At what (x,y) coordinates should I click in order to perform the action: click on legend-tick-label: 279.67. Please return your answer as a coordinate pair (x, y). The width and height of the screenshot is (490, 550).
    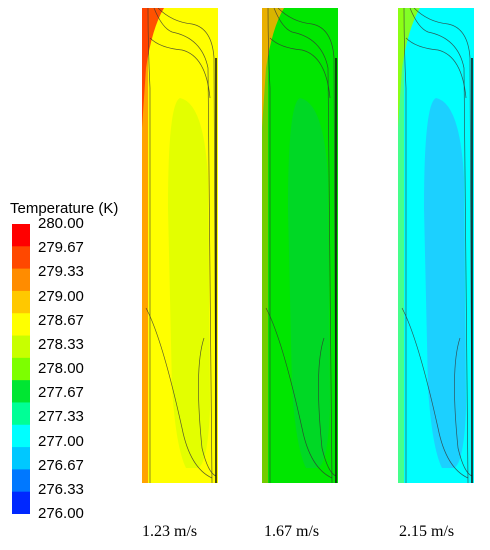
    Looking at the image, I should click on (61, 248).